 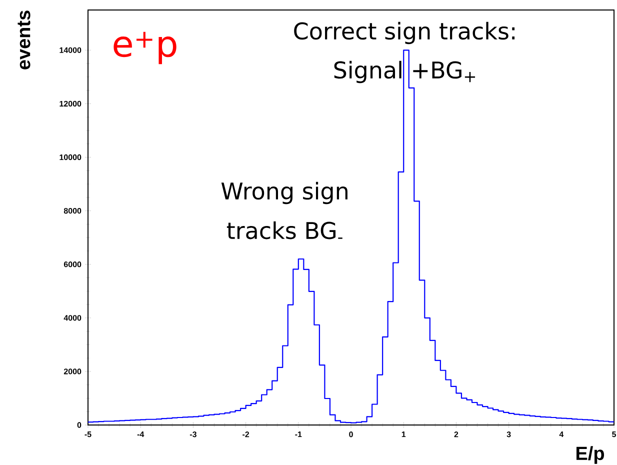 What do you see at coordinates (404, 33) in the screenshot?
I see `annotation: Correct sign tracks:` at bounding box center [404, 33].